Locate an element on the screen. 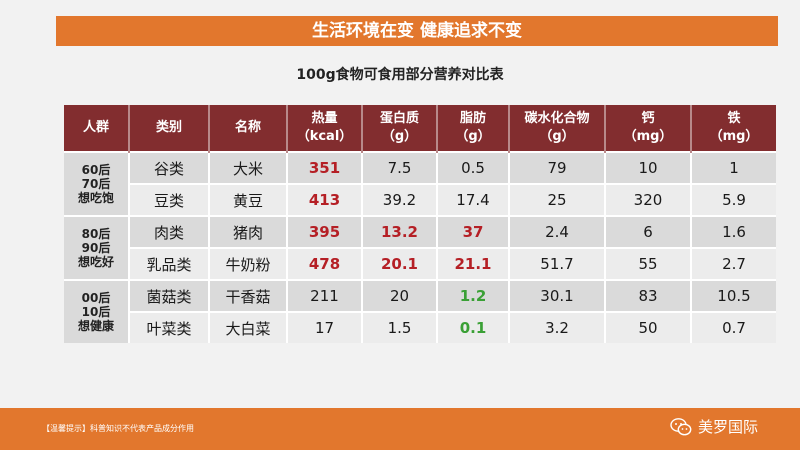  food-name-cell: 猪肉 is located at coordinates (247, 231).